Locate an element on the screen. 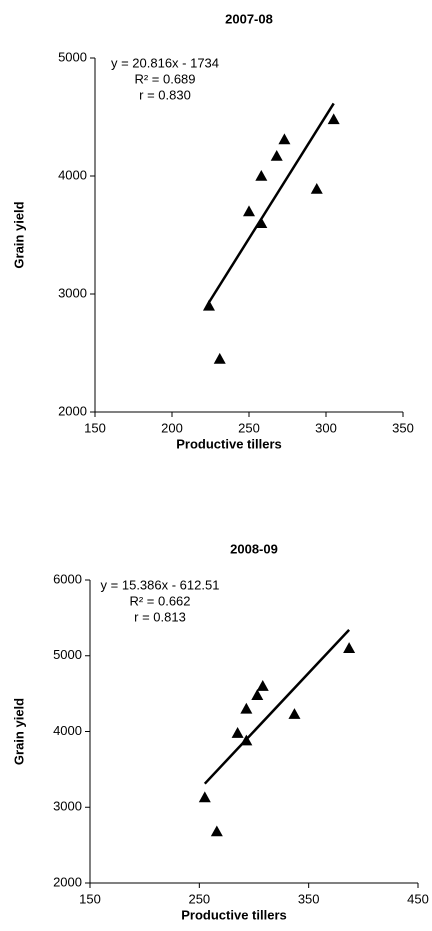  chart-title: 2007-08 is located at coordinates (249, 18).